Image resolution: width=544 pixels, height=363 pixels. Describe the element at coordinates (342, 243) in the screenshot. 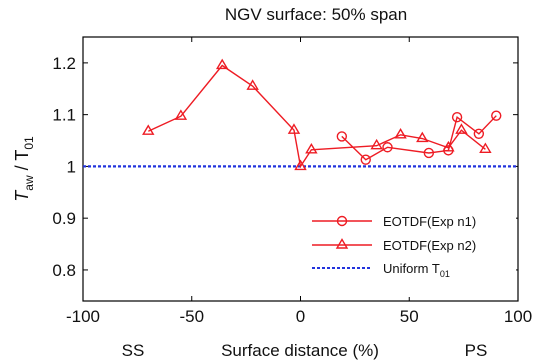

I see `legend-marker-n2` at that location.